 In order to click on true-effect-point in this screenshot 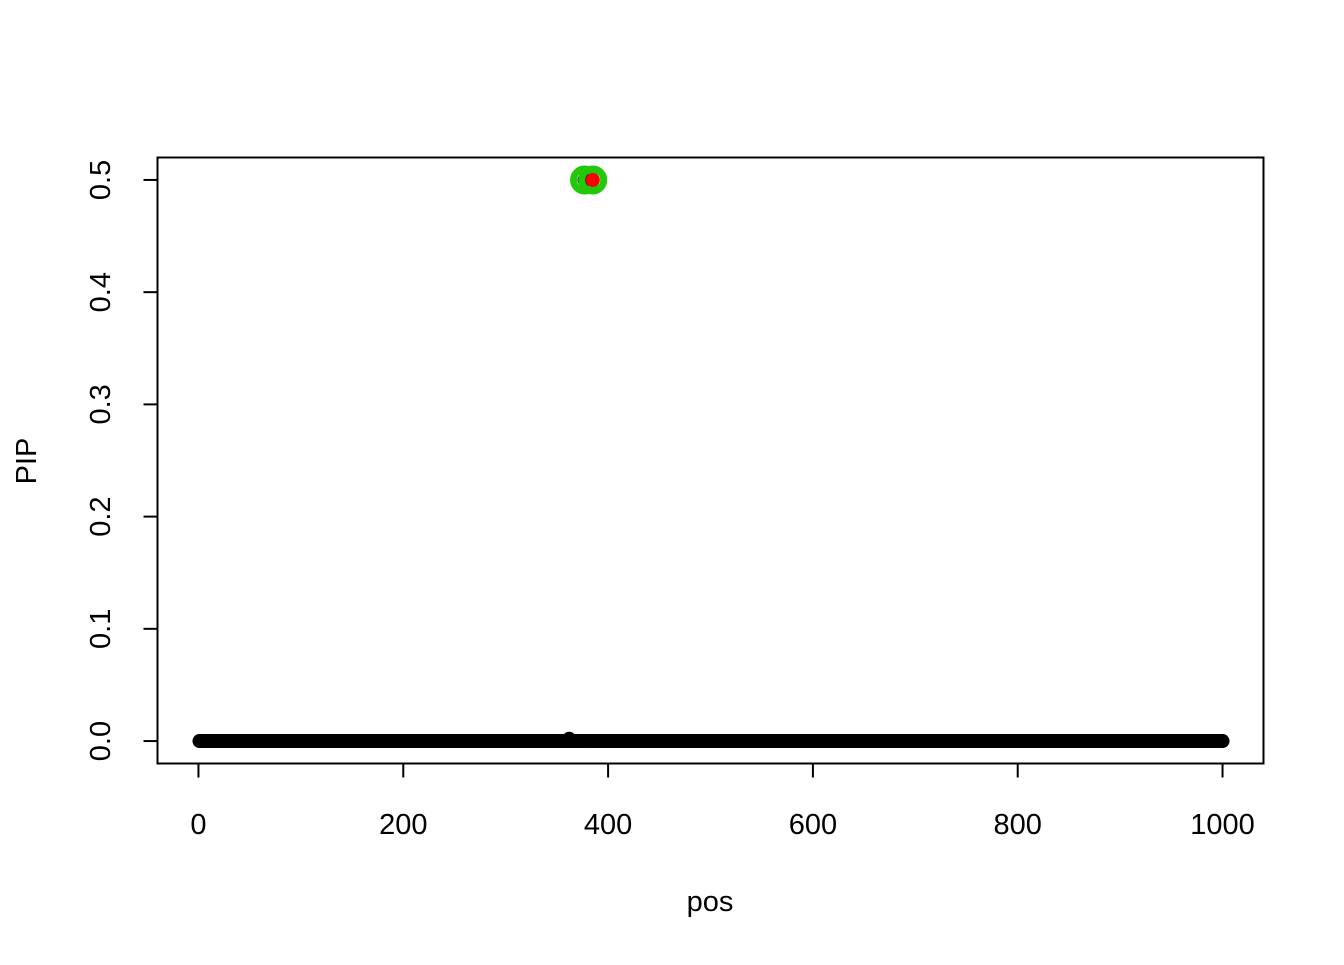, I will do `click(592, 179)`.